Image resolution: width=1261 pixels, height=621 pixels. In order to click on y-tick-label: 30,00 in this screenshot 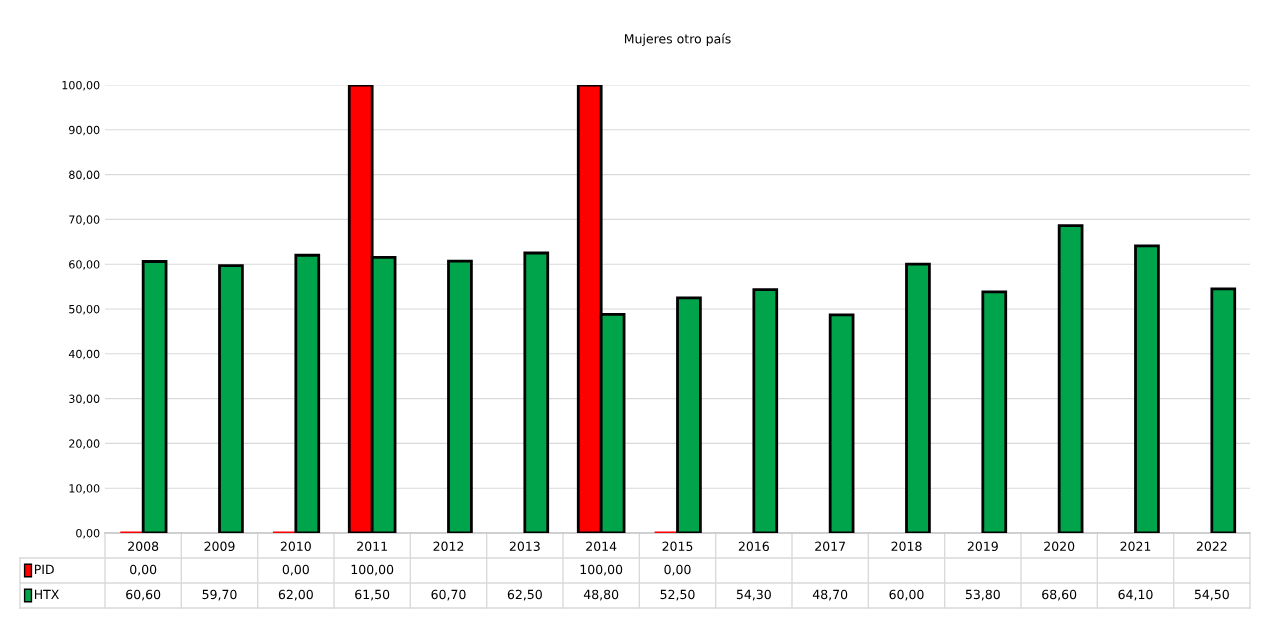, I will do `click(84, 399)`.